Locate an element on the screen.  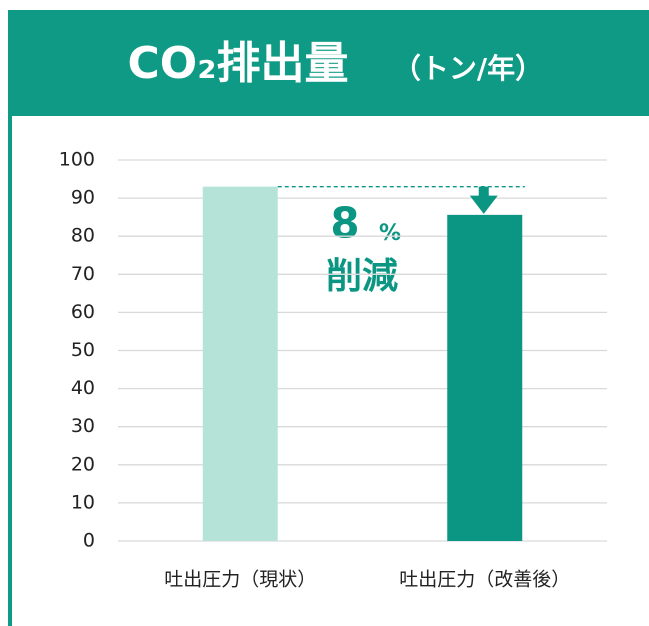
y-tick-label: 70 is located at coordinates (83, 274).